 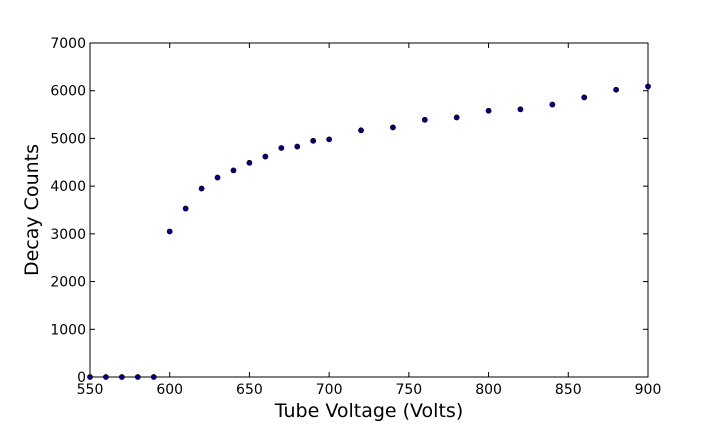 I want to click on x-tick-label-0: 550, so click(x=90, y=390).